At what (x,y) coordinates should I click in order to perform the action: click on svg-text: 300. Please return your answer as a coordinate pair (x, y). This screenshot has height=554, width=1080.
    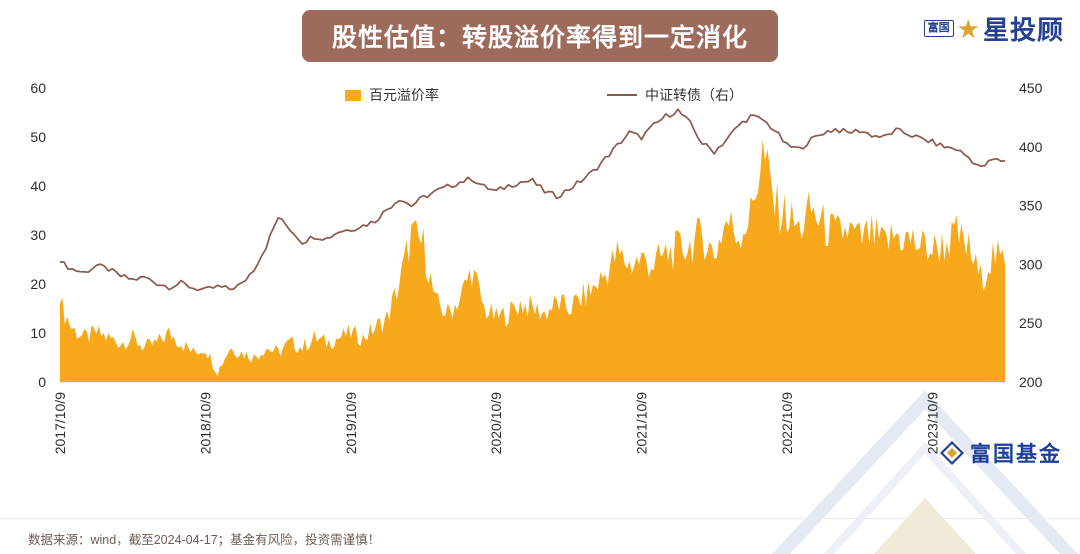
    Looking at the image, I should click on (1031, 264).